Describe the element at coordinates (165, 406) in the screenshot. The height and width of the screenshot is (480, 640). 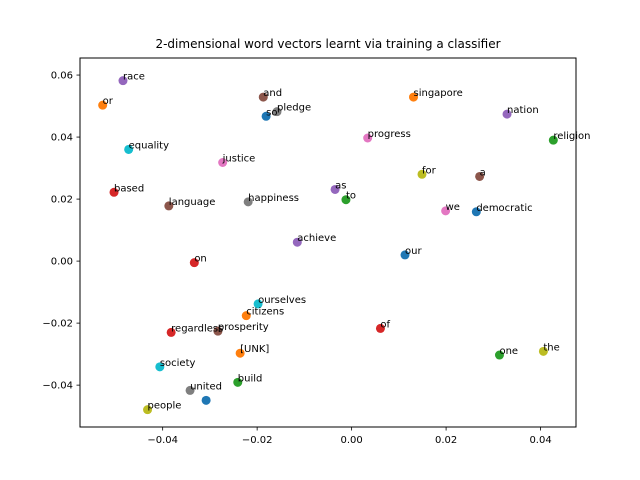
I see `data-point-label: people` at that location.